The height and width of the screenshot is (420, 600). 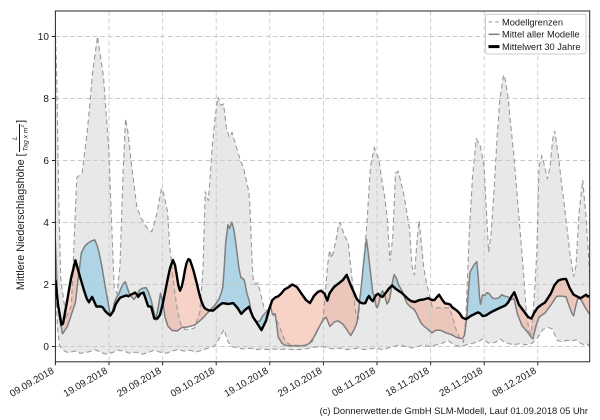 I want to click on svg-text: Mittelwert 30 Jahre, so click(x=541, y=47).